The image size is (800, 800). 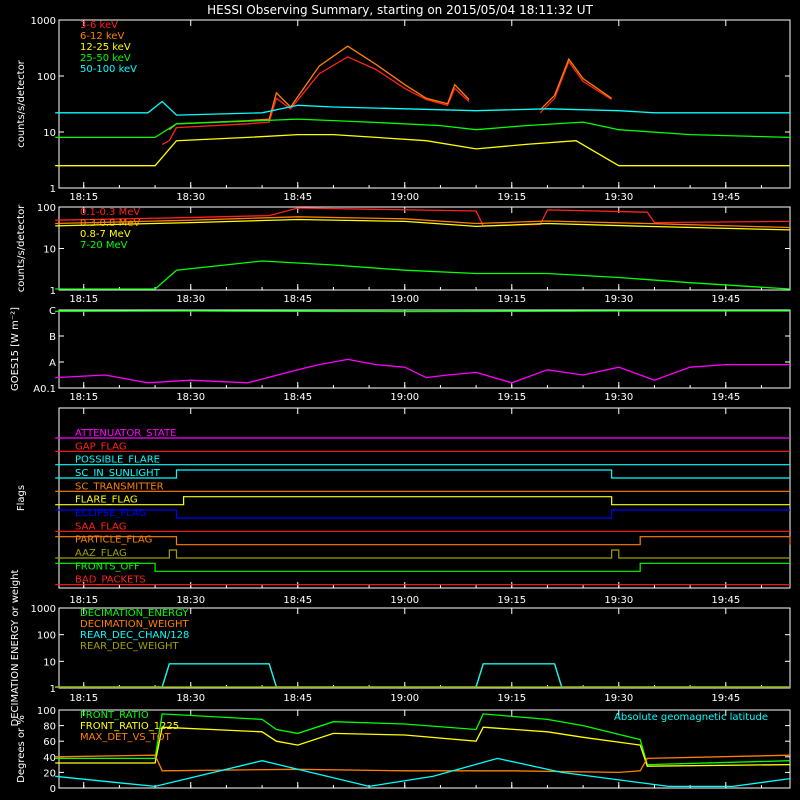 I want to click on legend-entry-gamma: 0.1-0.3 MeV, so click(x=110, y=212).